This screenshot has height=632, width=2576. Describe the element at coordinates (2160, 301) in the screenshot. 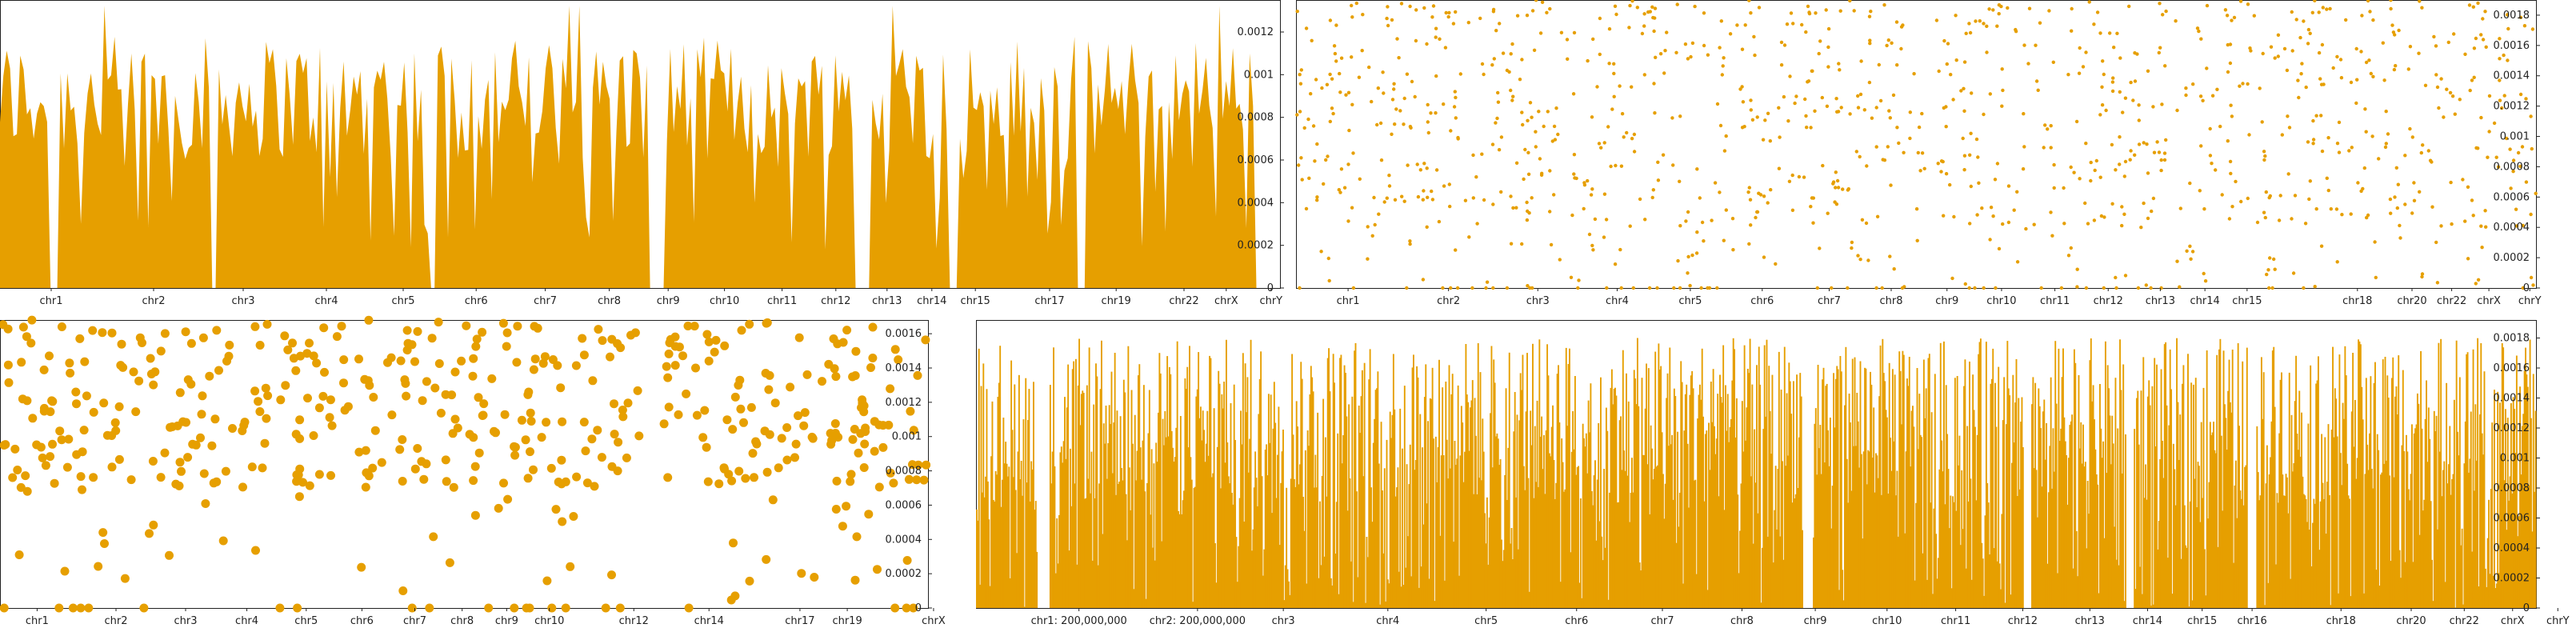

I see `x-tick-label: chr13` at that location.